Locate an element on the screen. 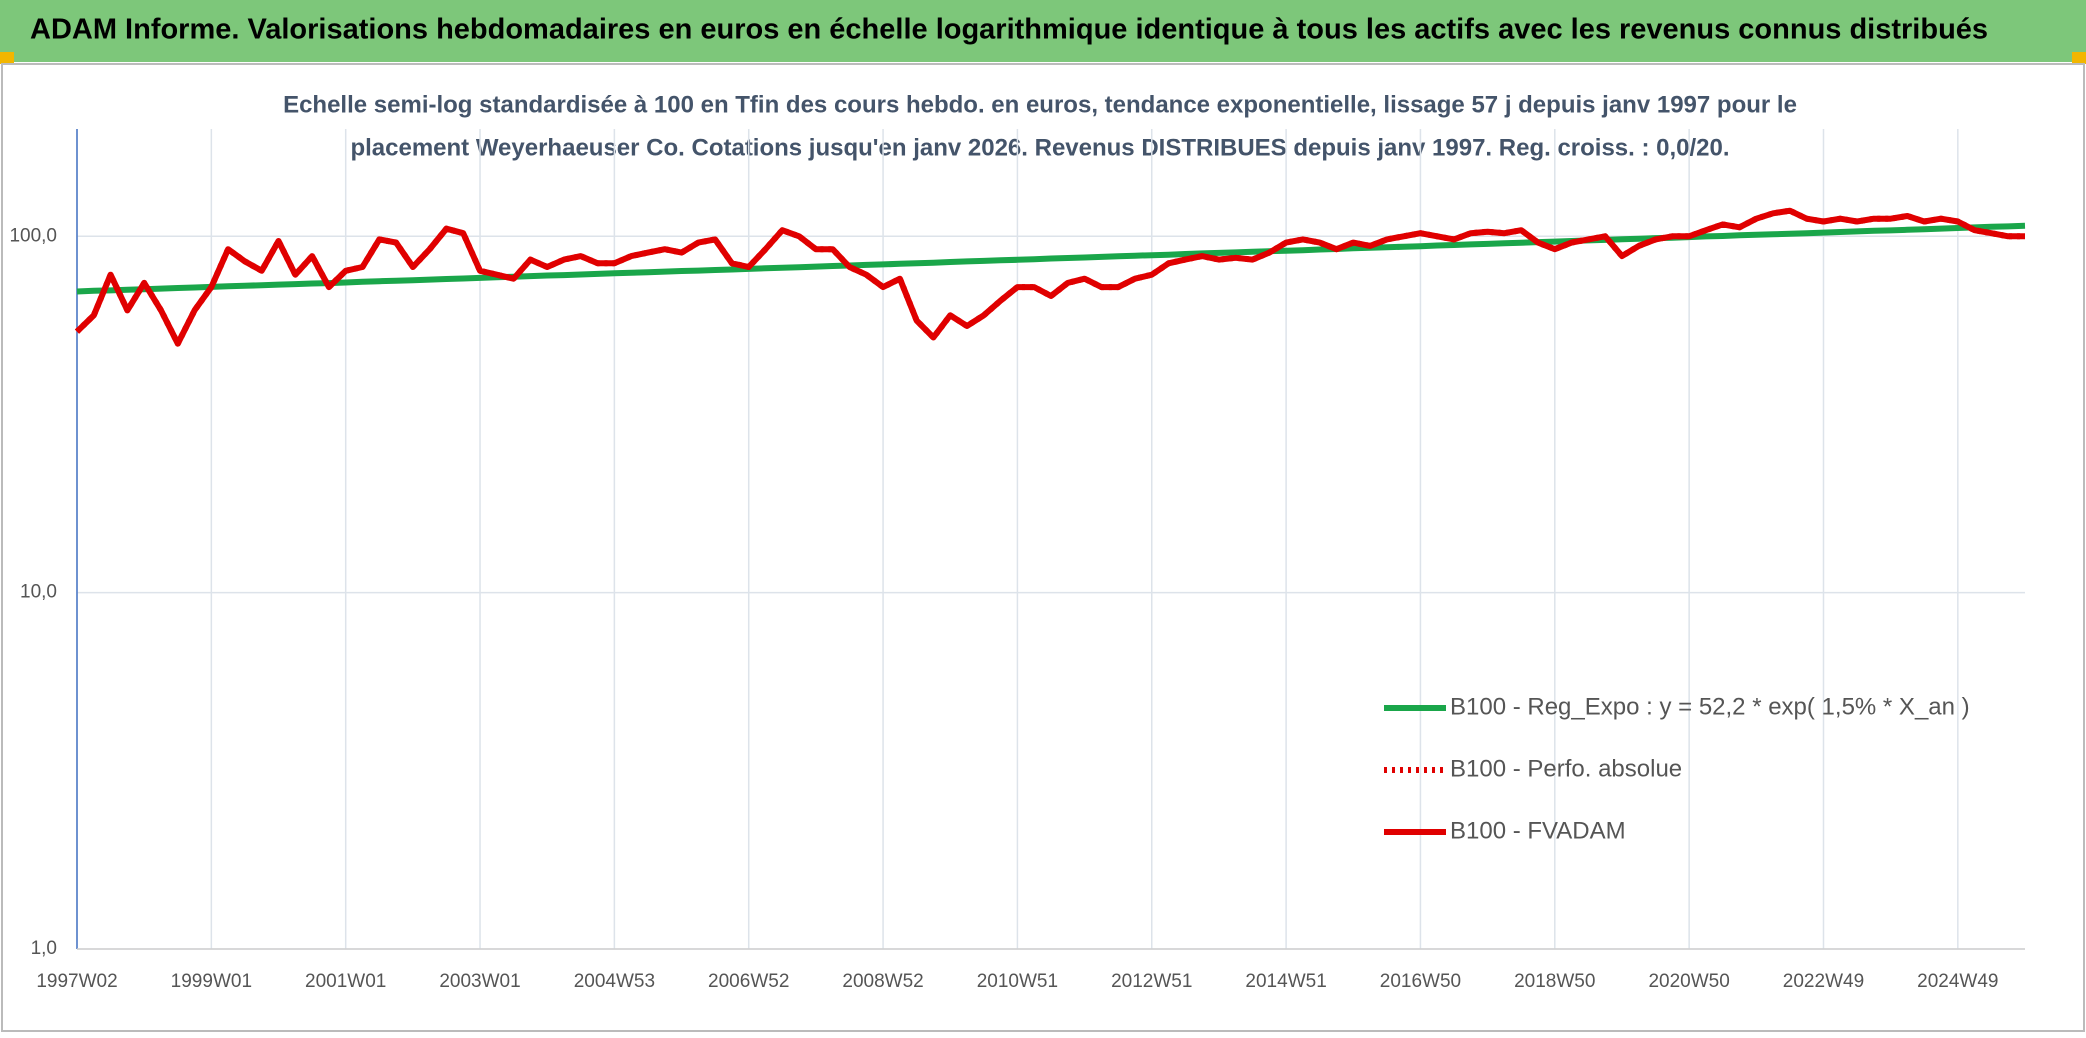 The height and width of the screenshot is (1038, 2086). x-tick-label: 2012W51 is located at coordinates (1151, 981).